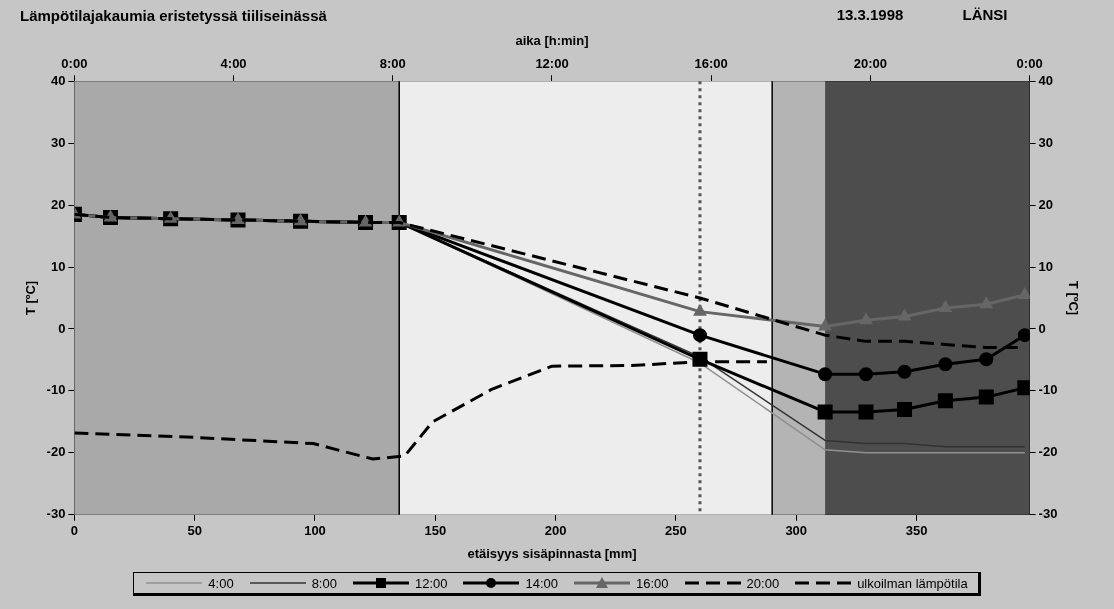  I want to click on legend-label: 8:00, so click(324, 583).